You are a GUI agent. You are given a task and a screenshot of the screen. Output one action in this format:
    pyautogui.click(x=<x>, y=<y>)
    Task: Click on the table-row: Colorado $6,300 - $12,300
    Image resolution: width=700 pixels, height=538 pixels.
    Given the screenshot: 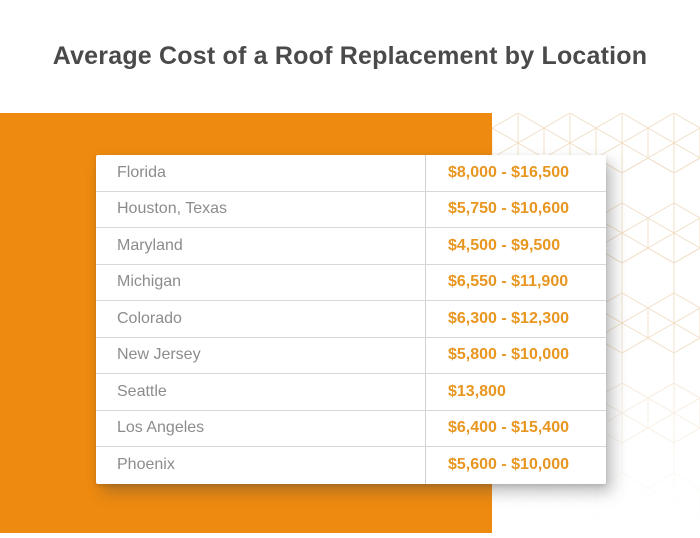 What is the action you would take?
    pyautogui.click(x=351, y=319)
    